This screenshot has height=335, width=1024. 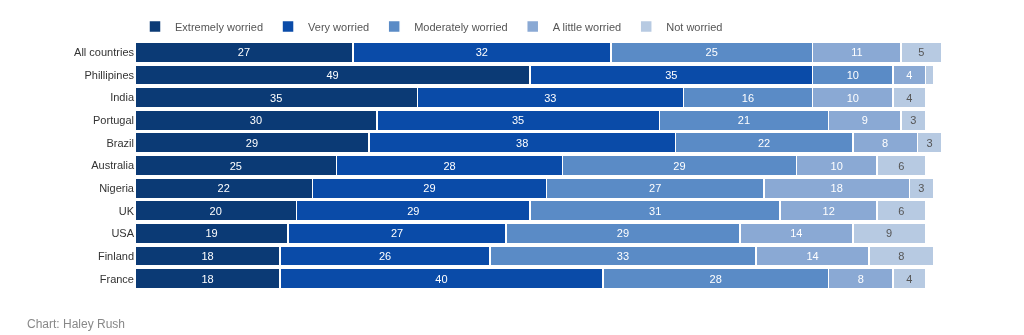 I want to click on legend-label: Not worried, so click(x=694, y=26).